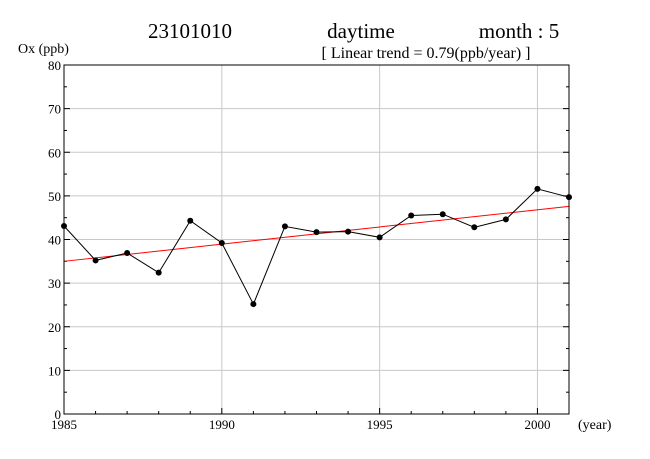 The width and height of the screenshot is (650, 459). I want to click on y-tick-label-80: 80, so click(54, 65).